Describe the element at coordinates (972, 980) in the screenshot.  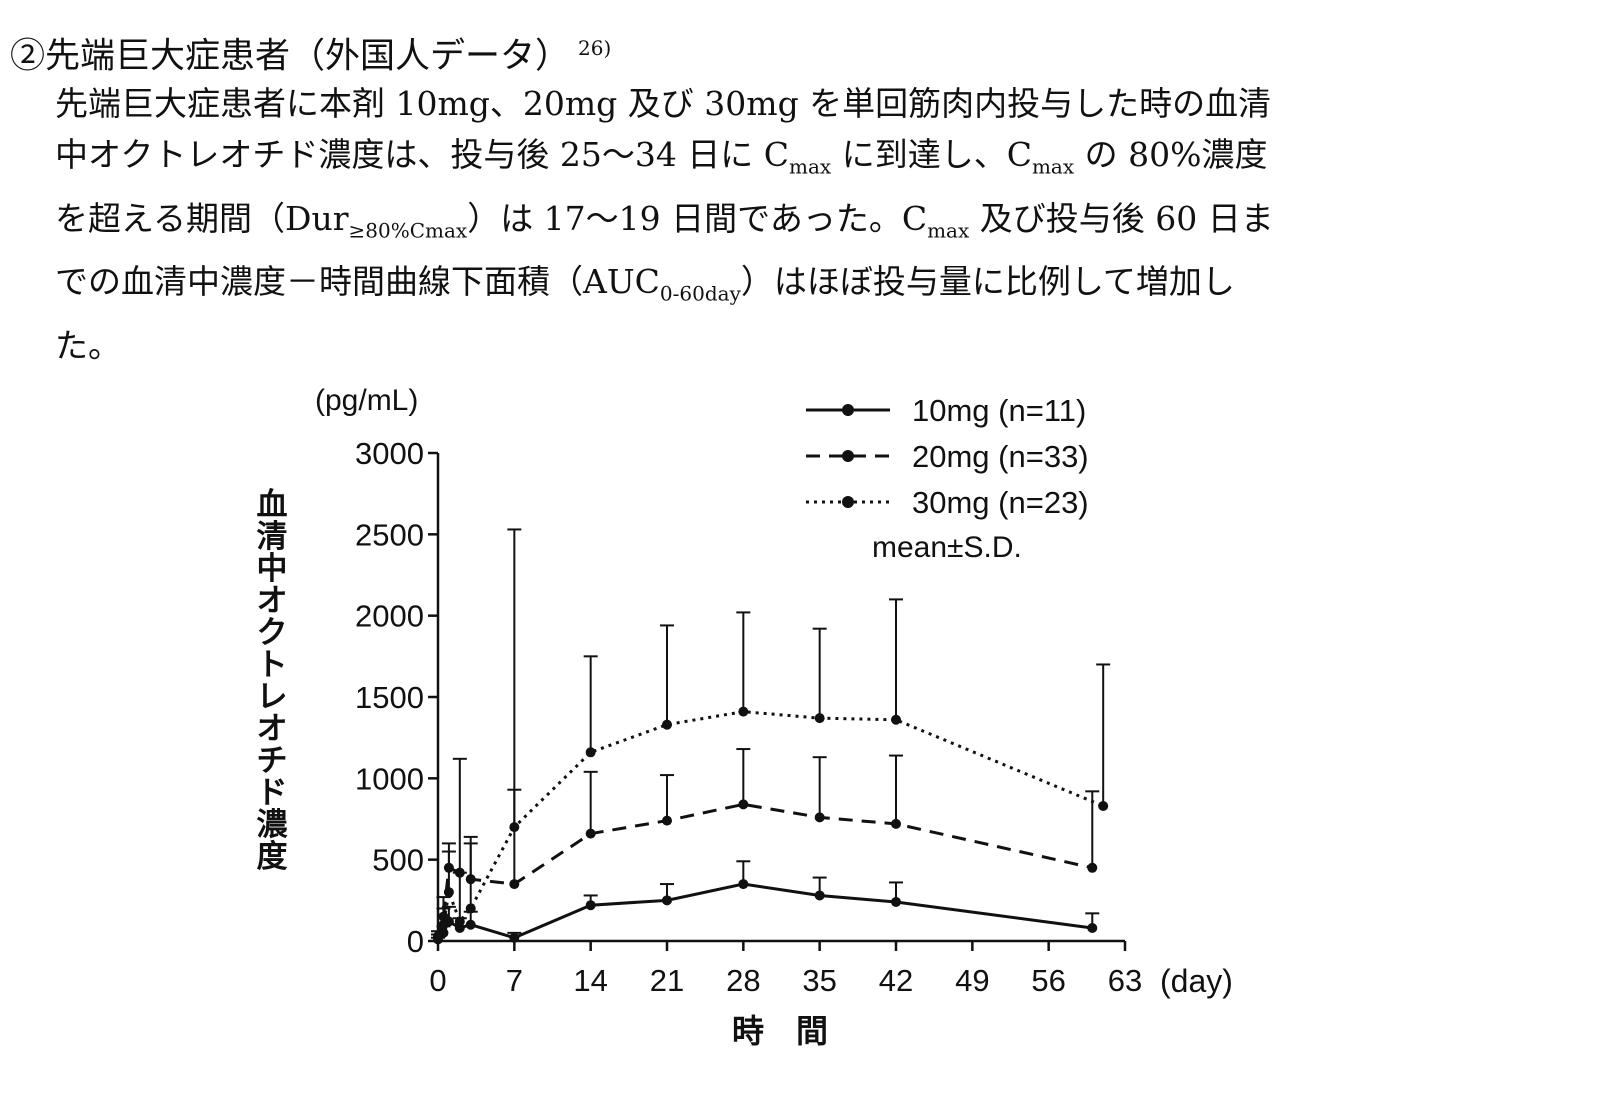
I see `x-tick-label: 49` at that location.